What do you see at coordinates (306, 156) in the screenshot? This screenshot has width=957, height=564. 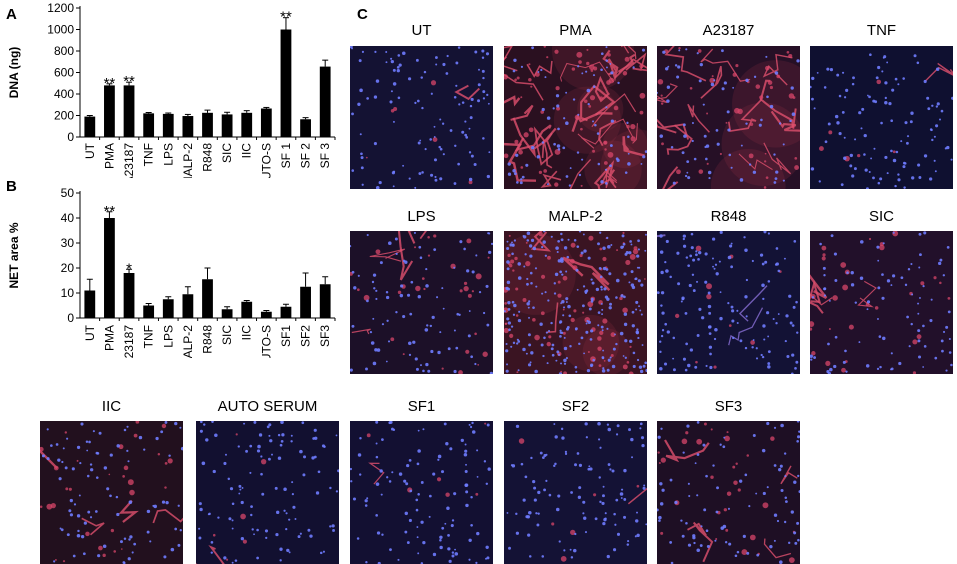 I see `x-tick-label: SF 2` at bounding box center [306, 156].